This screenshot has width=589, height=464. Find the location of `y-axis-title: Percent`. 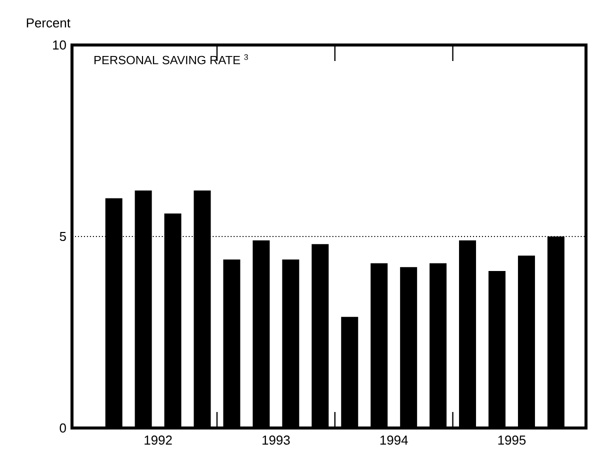

y-axis-title: Percent is located at coordinates (48, 23).